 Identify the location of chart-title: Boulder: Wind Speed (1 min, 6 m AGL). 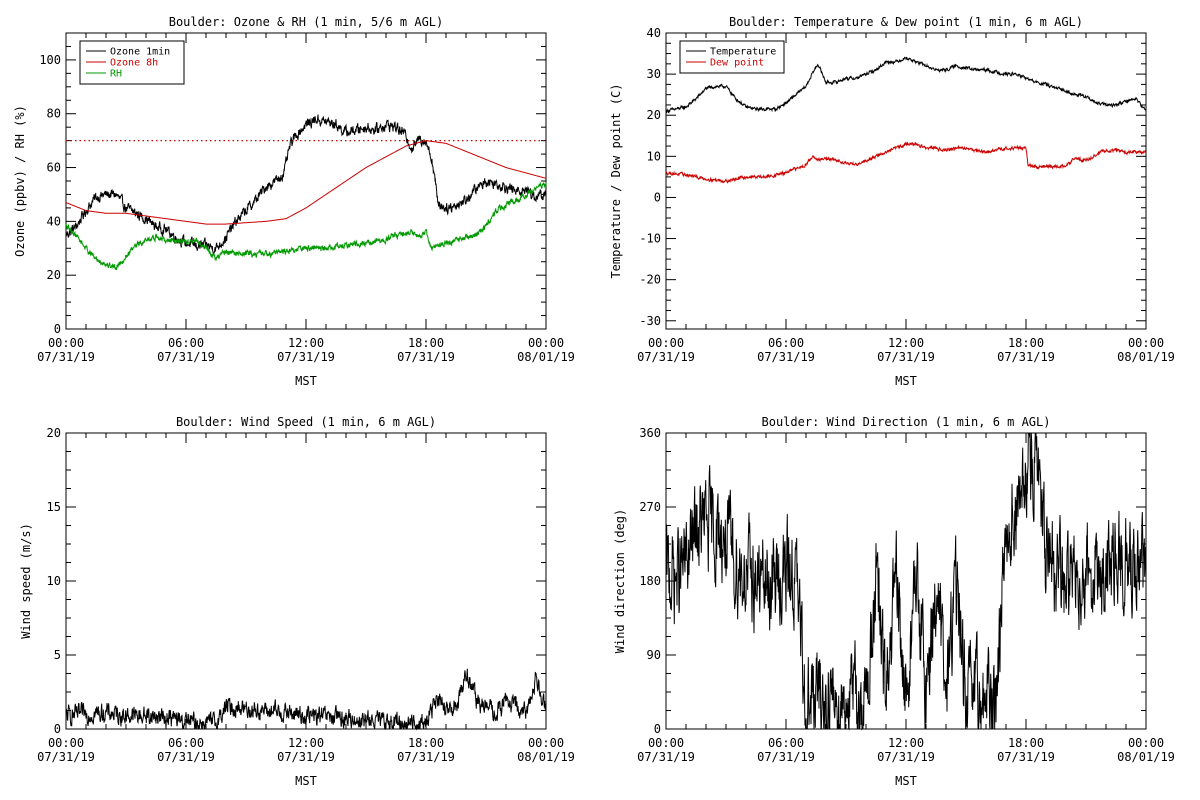
(306, 422).